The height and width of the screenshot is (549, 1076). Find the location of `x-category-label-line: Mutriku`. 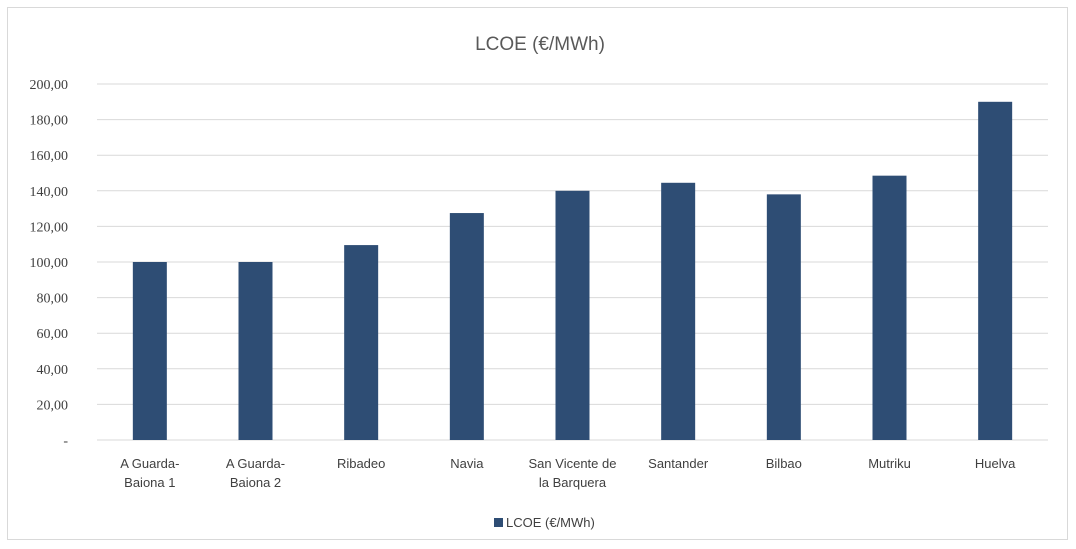

x-category-label-line: Mutriku is located at coordinates (889, 463).